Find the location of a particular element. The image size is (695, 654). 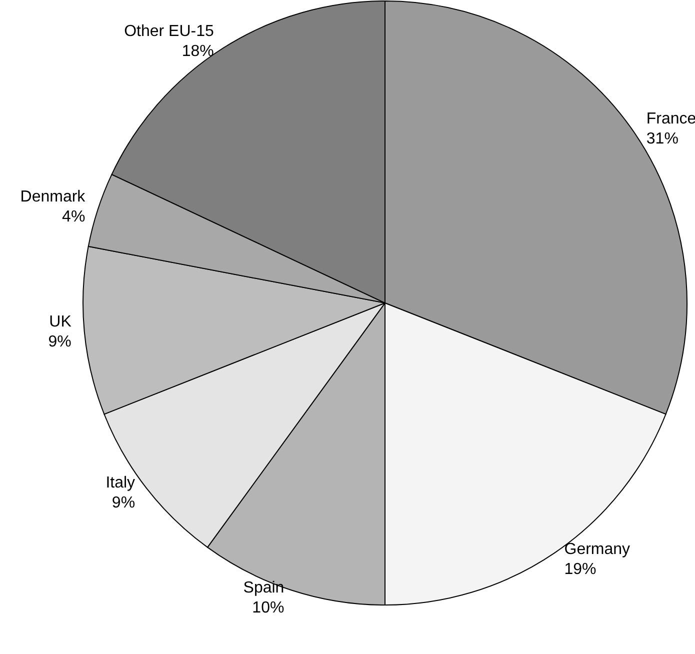

slice-label: Germany is located at coordinates (597, 549).